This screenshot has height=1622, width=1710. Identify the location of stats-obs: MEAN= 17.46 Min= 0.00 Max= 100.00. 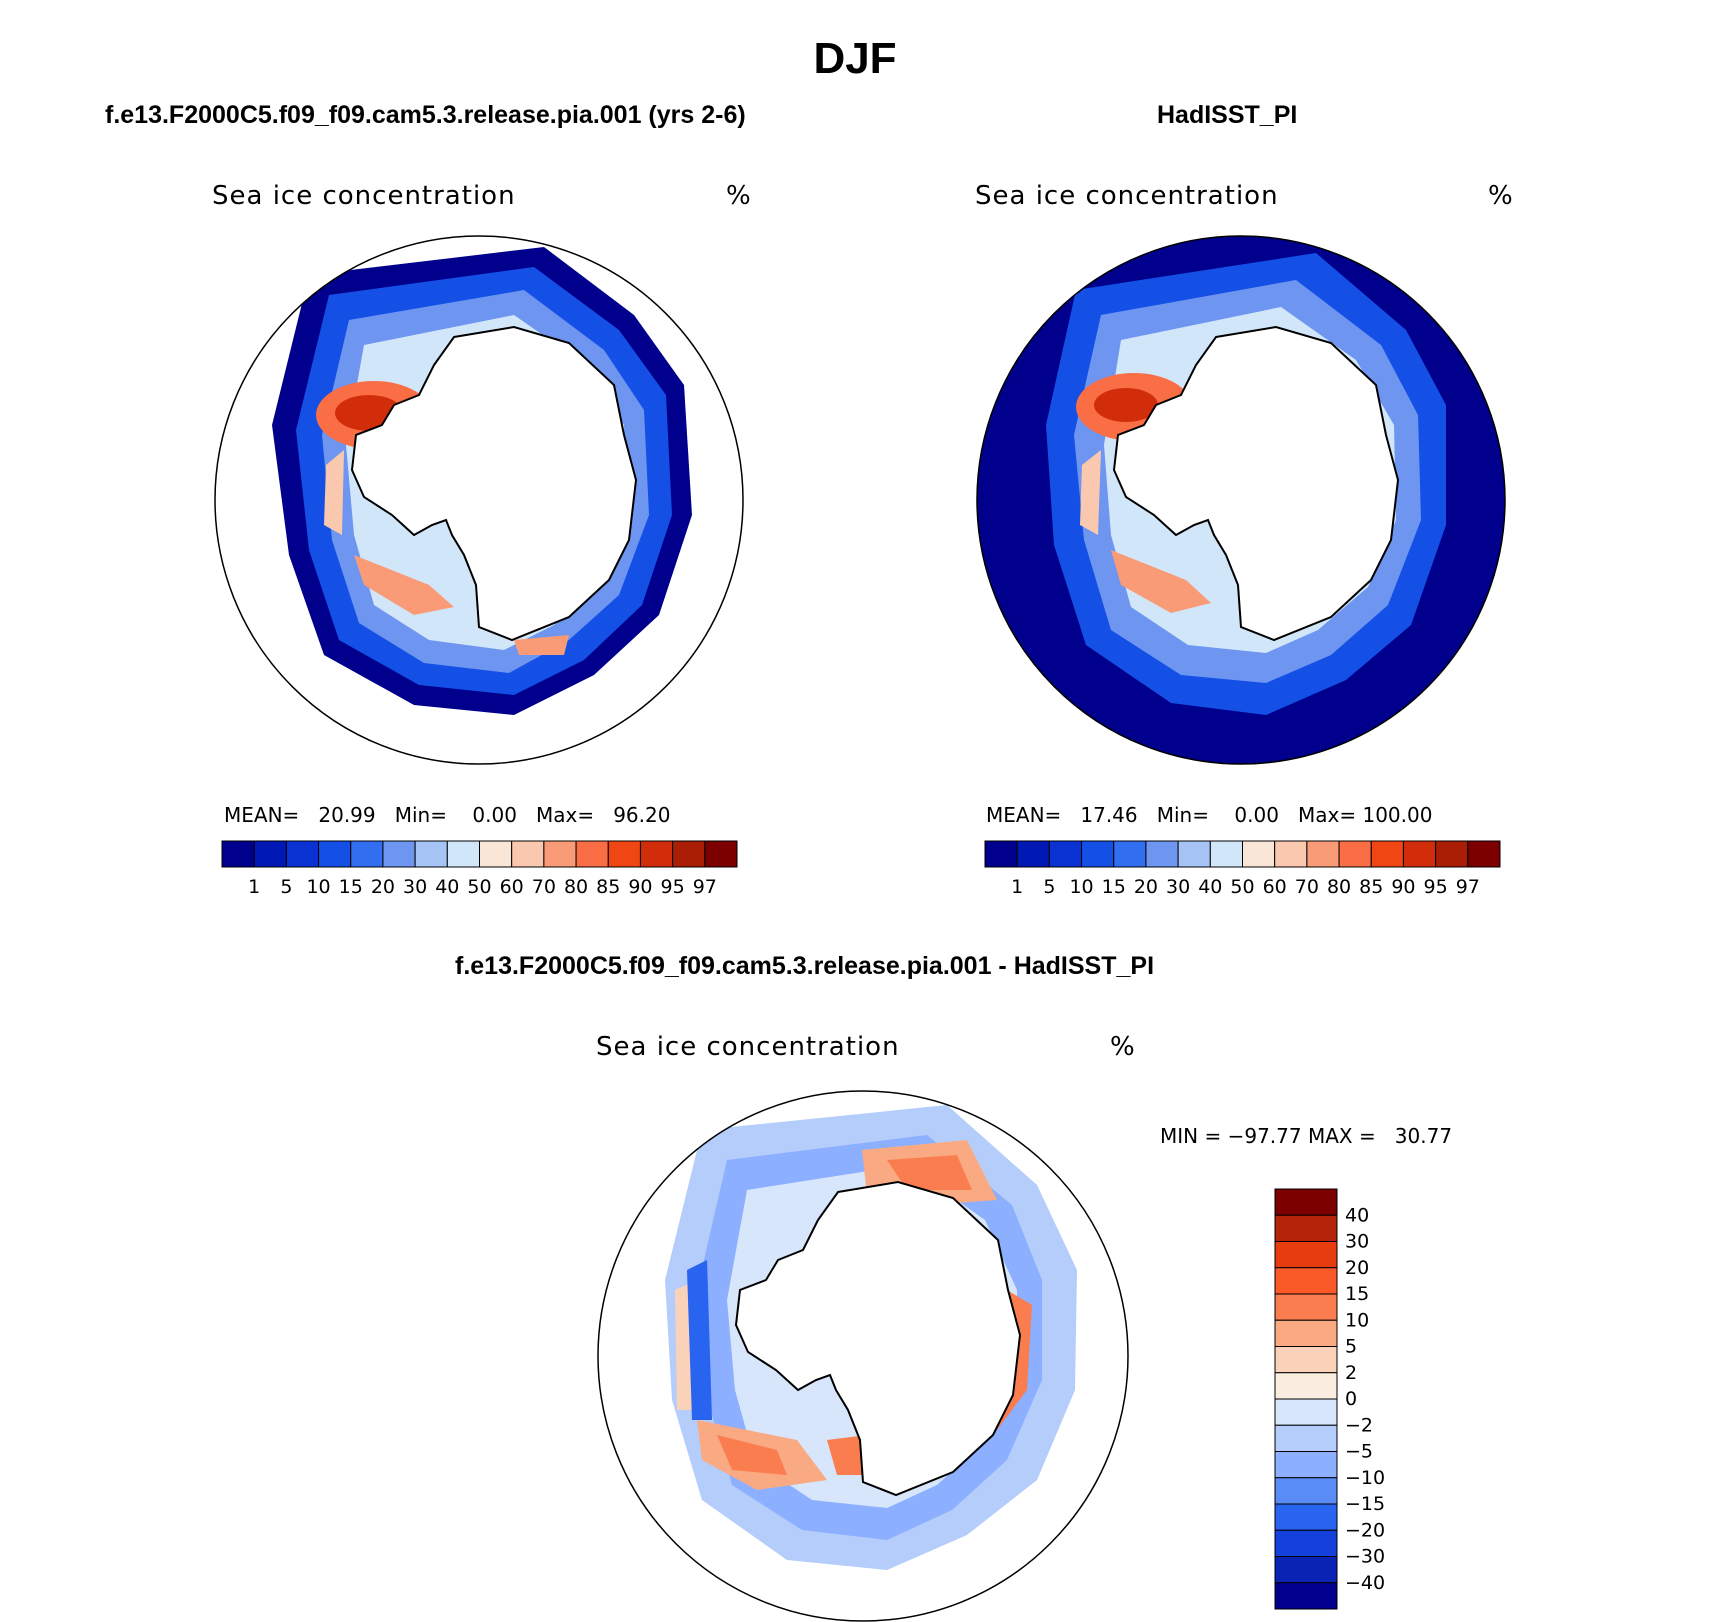
(1209, 815).